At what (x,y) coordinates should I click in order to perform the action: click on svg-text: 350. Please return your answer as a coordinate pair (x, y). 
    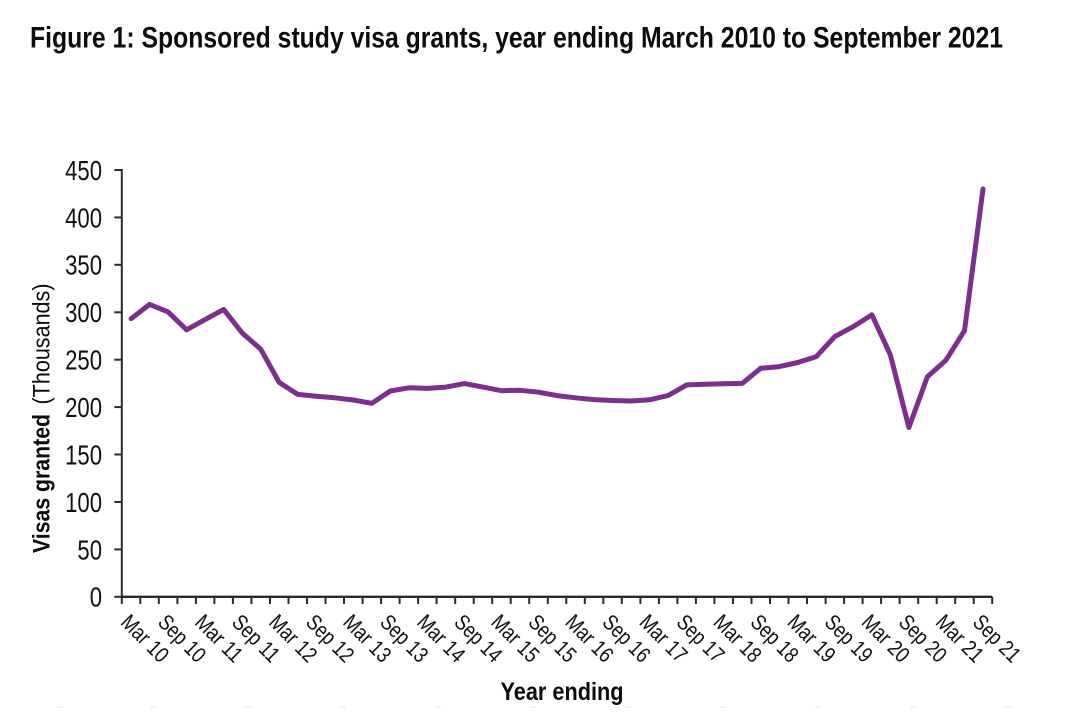
    Looking at the image, I should click on (83, 265).